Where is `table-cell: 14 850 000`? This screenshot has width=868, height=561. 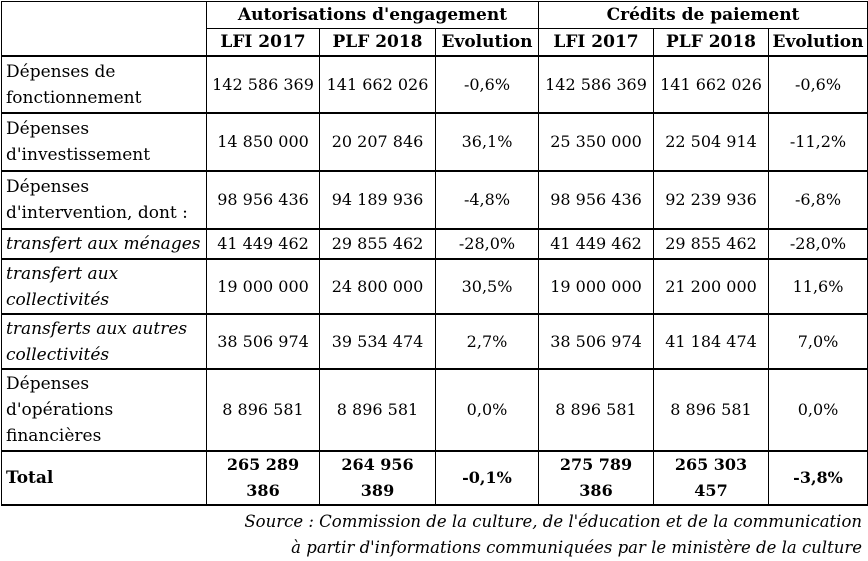 table-cell: 14 850 000 is located at coordinates (263, 142).